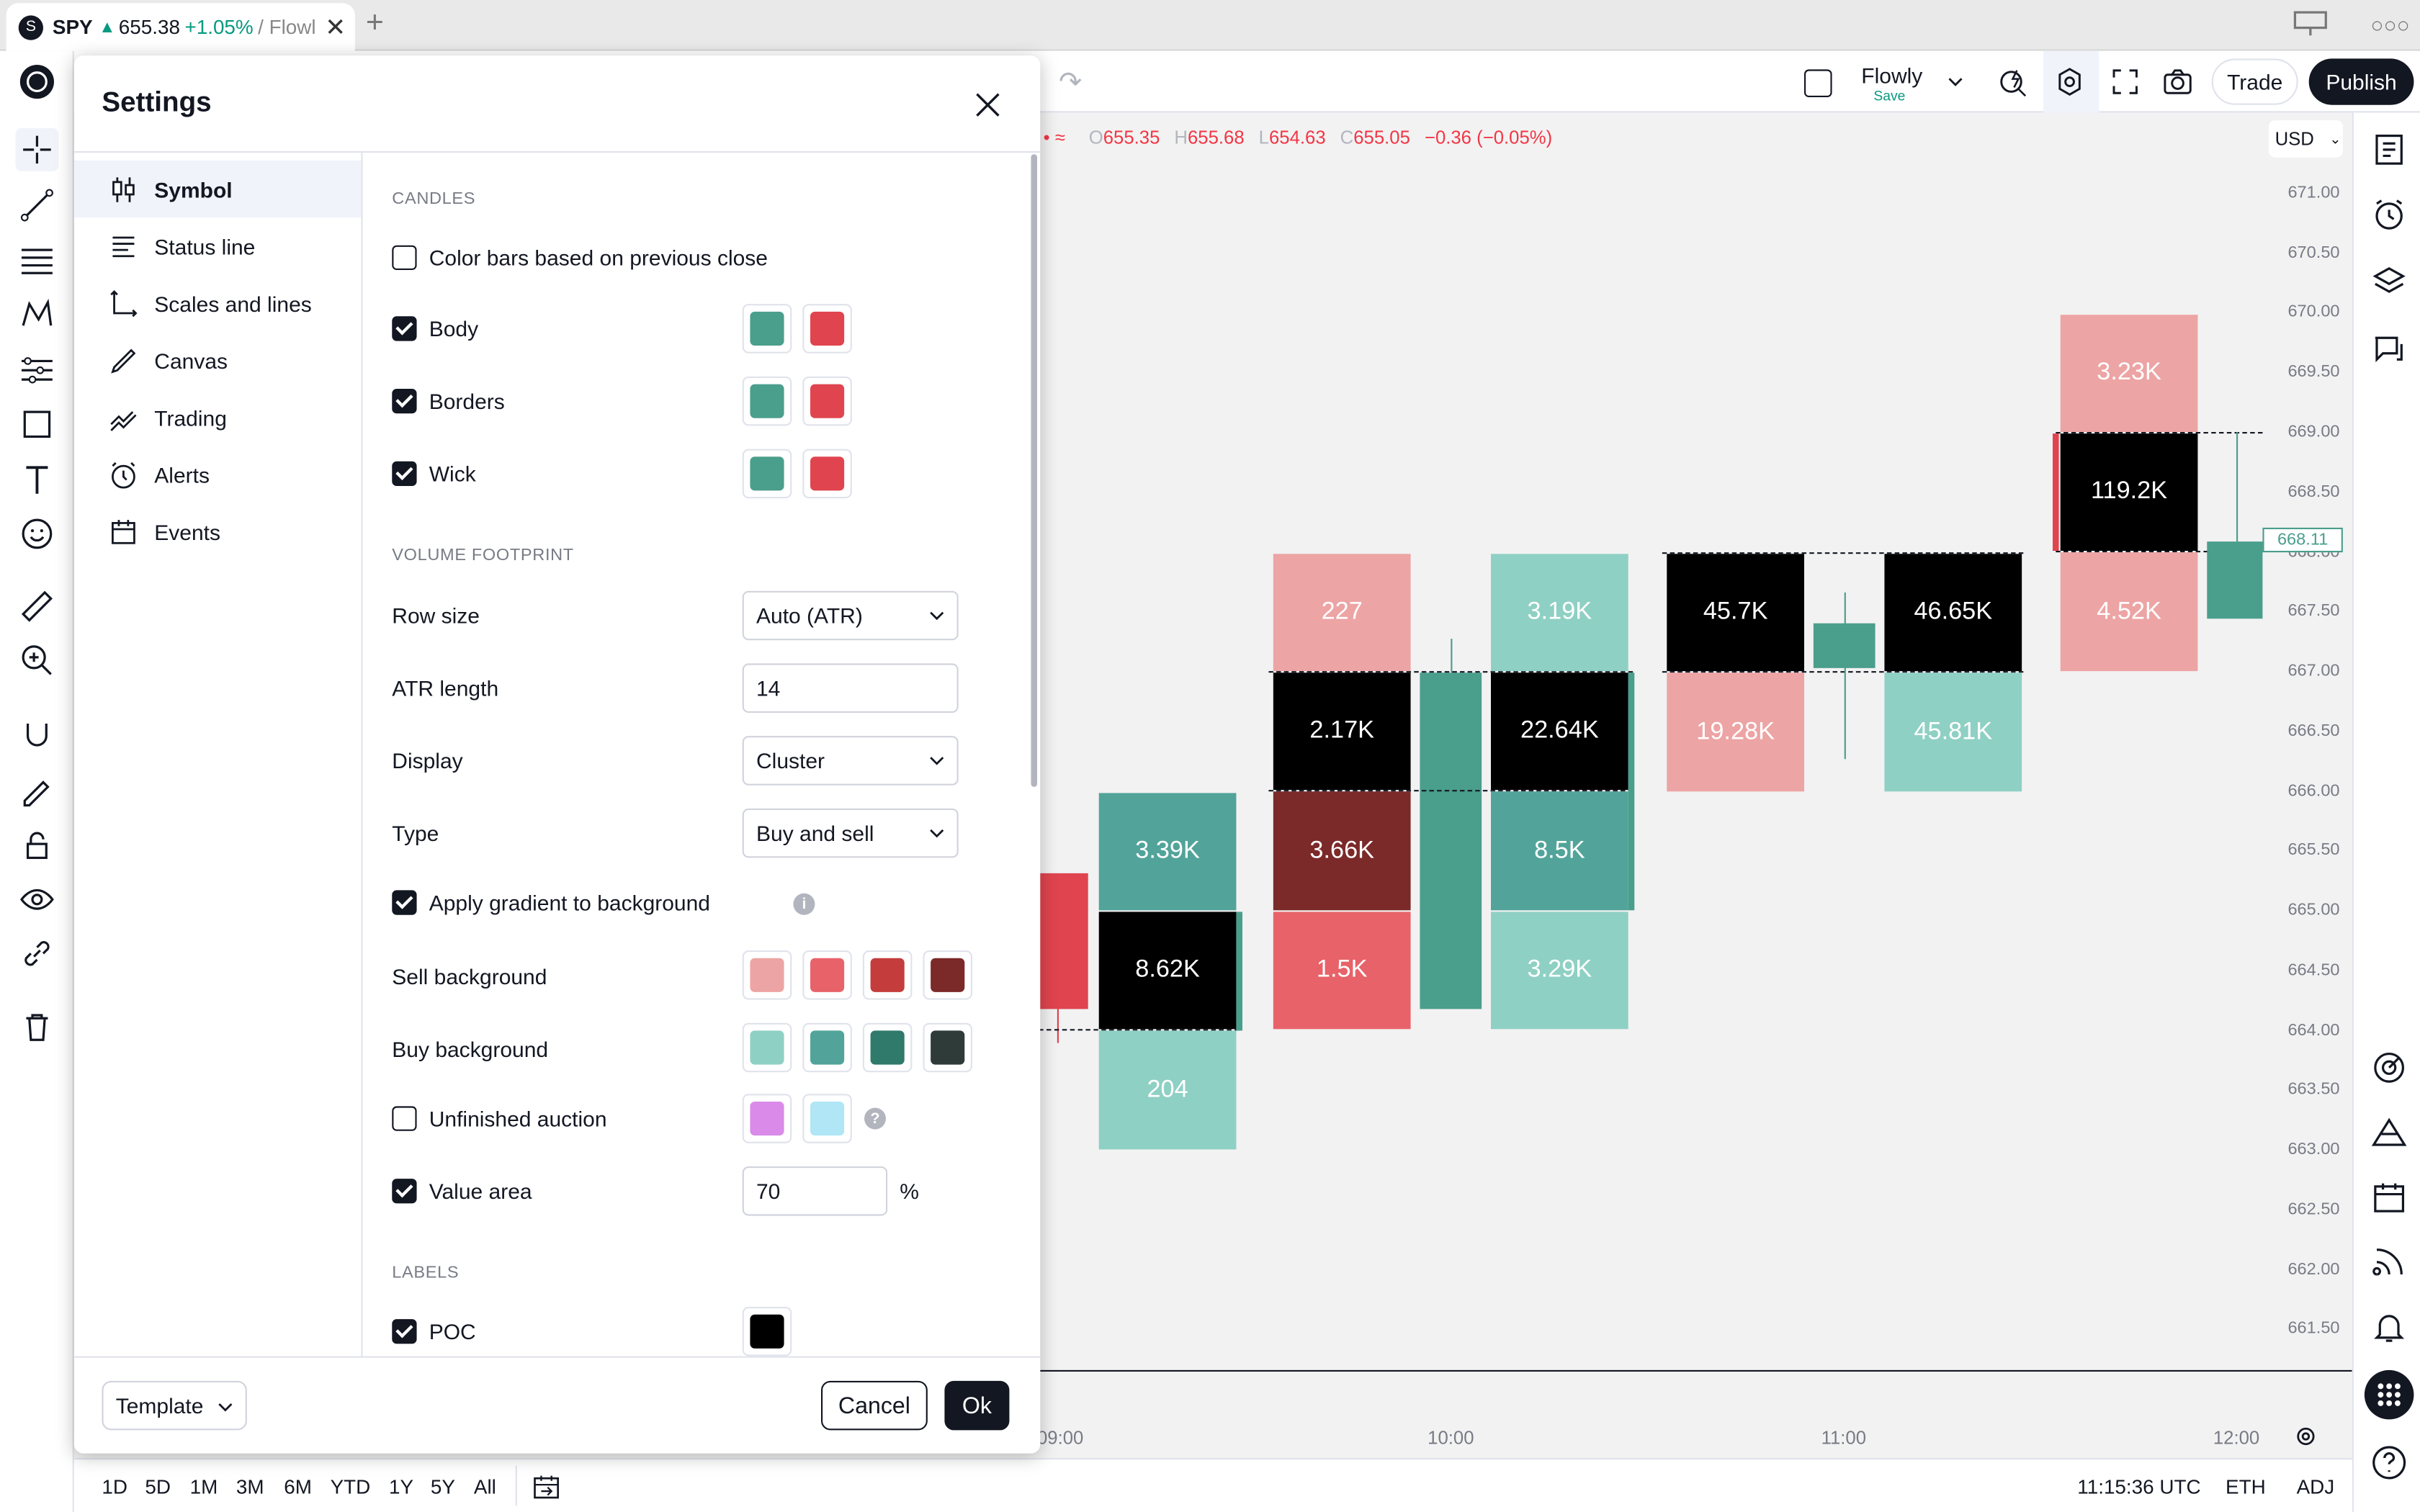 Image resolution: width=2420 pixels, height=1512 pixels. I want to click on layers-icon, so click(2389, 281).